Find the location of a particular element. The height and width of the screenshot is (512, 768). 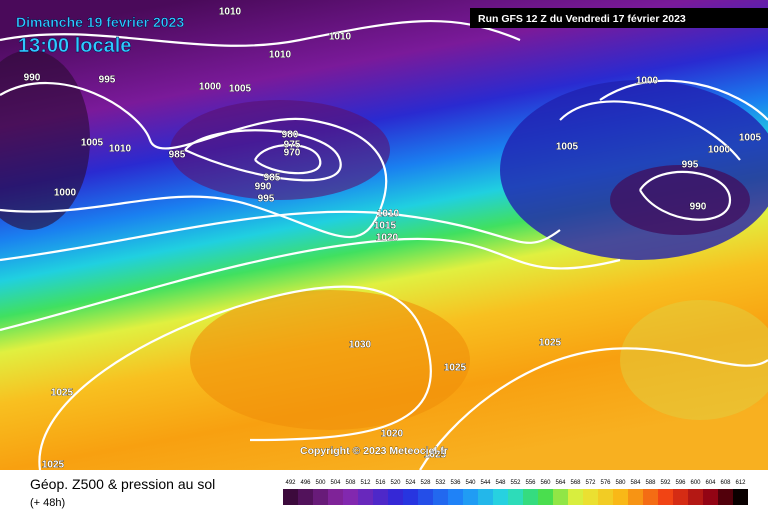

scale-label: 584 is located at coordinates (635, 483).